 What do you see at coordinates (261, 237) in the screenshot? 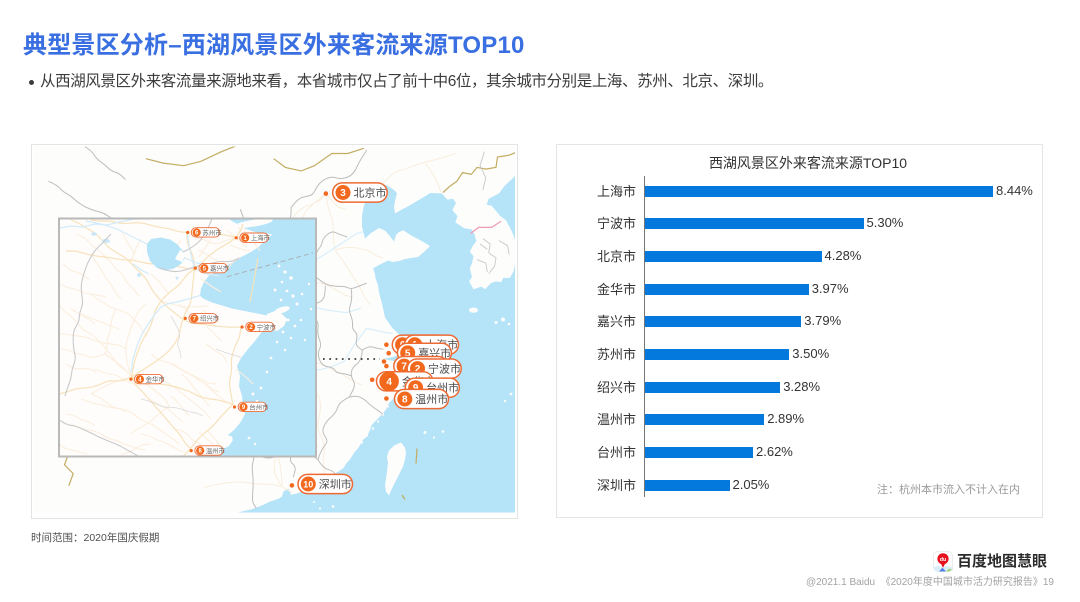
I see `svg-text: 上海市` at bounding box center [261, 237].